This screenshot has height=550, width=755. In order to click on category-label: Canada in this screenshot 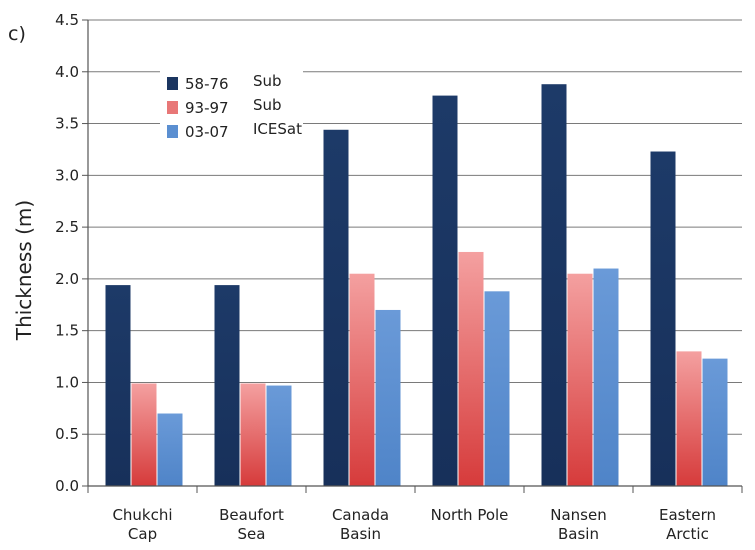, I will do `click(360, 515)`.